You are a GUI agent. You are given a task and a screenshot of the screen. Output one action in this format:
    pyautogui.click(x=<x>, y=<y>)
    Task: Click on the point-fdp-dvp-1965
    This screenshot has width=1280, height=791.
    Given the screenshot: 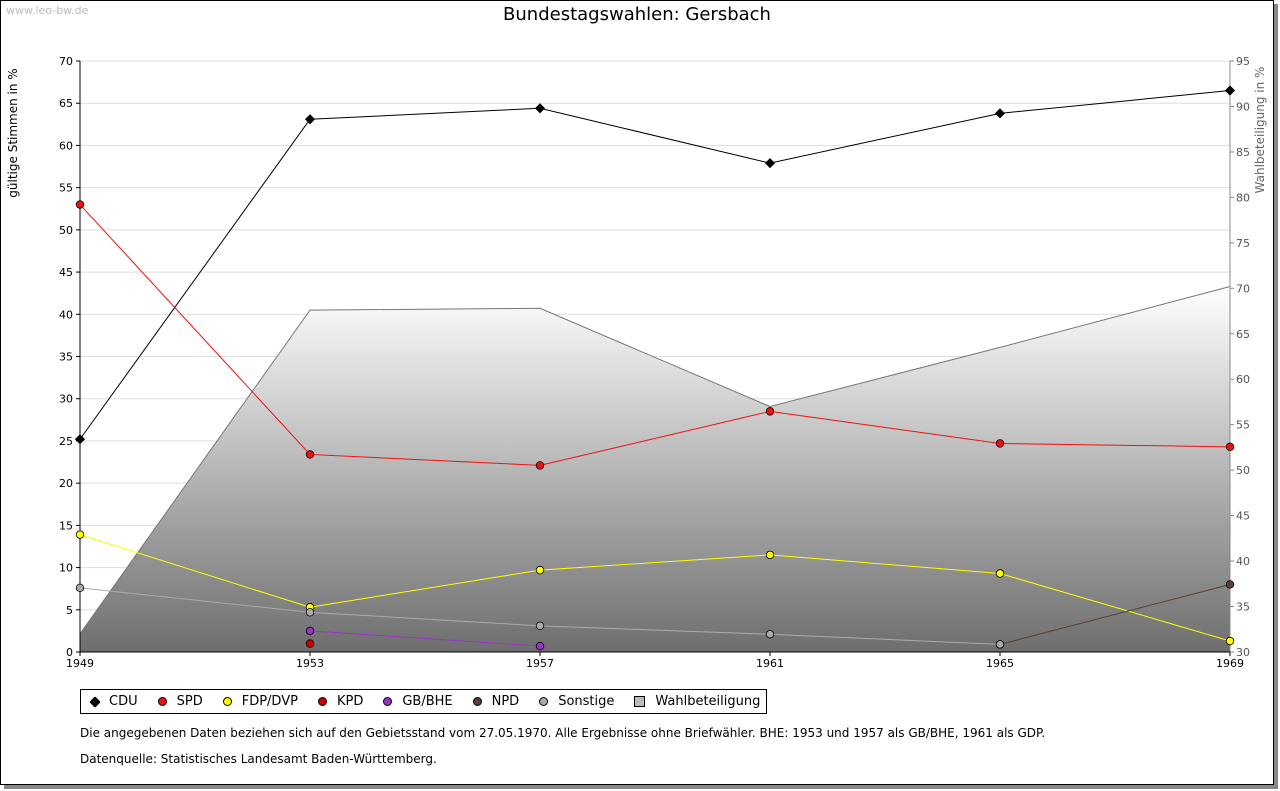 What is the action you would take?
    pyautogui.click(x=1000, y=573)
    